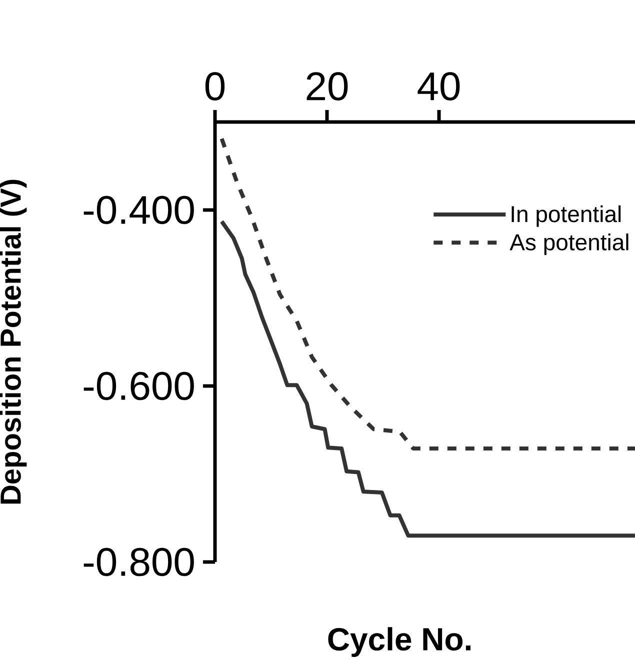 The height and width of the screenshot is (671, 635). I want to click on legend-label: As potential, so click(569, 244).